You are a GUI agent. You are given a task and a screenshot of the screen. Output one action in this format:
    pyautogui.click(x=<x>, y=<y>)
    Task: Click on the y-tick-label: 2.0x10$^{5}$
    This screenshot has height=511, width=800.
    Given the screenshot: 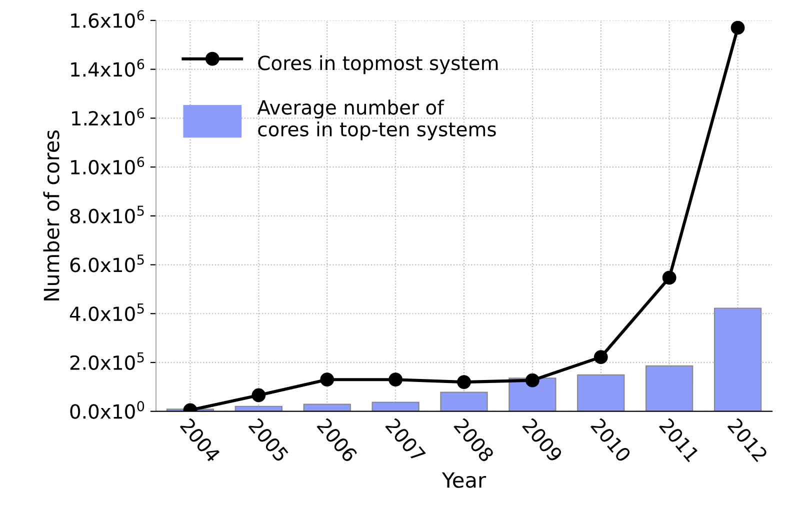 What is the action you would take?
    pyautogui.click(x=107, y=361)
    